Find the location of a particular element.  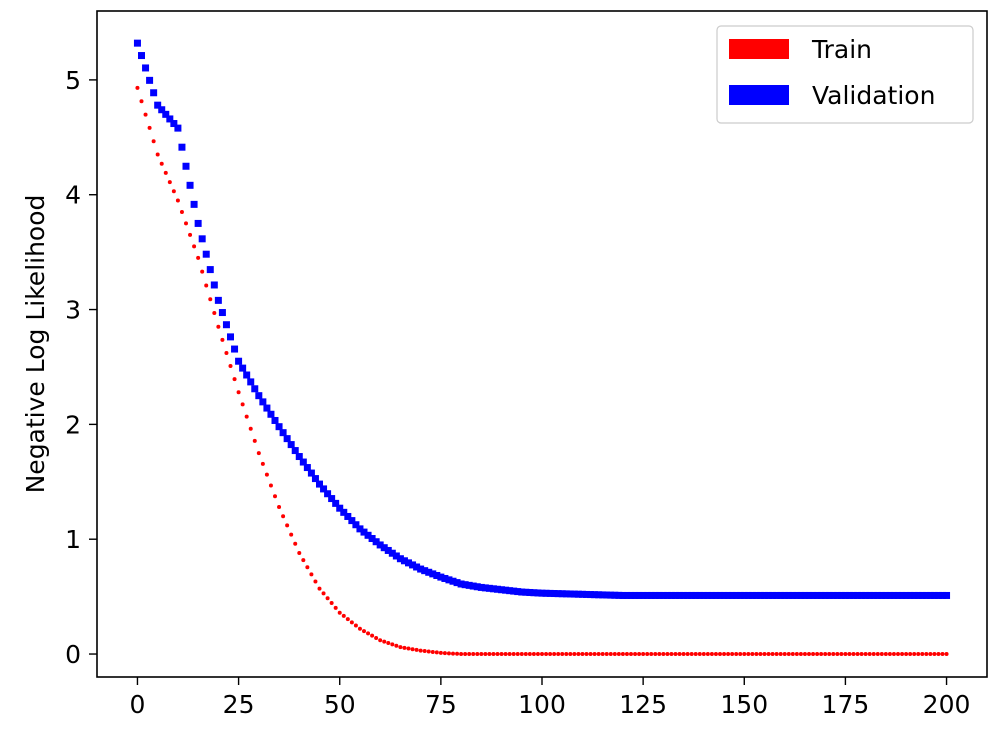

x-tick-label: 100 is located at coordinates (542, 704).